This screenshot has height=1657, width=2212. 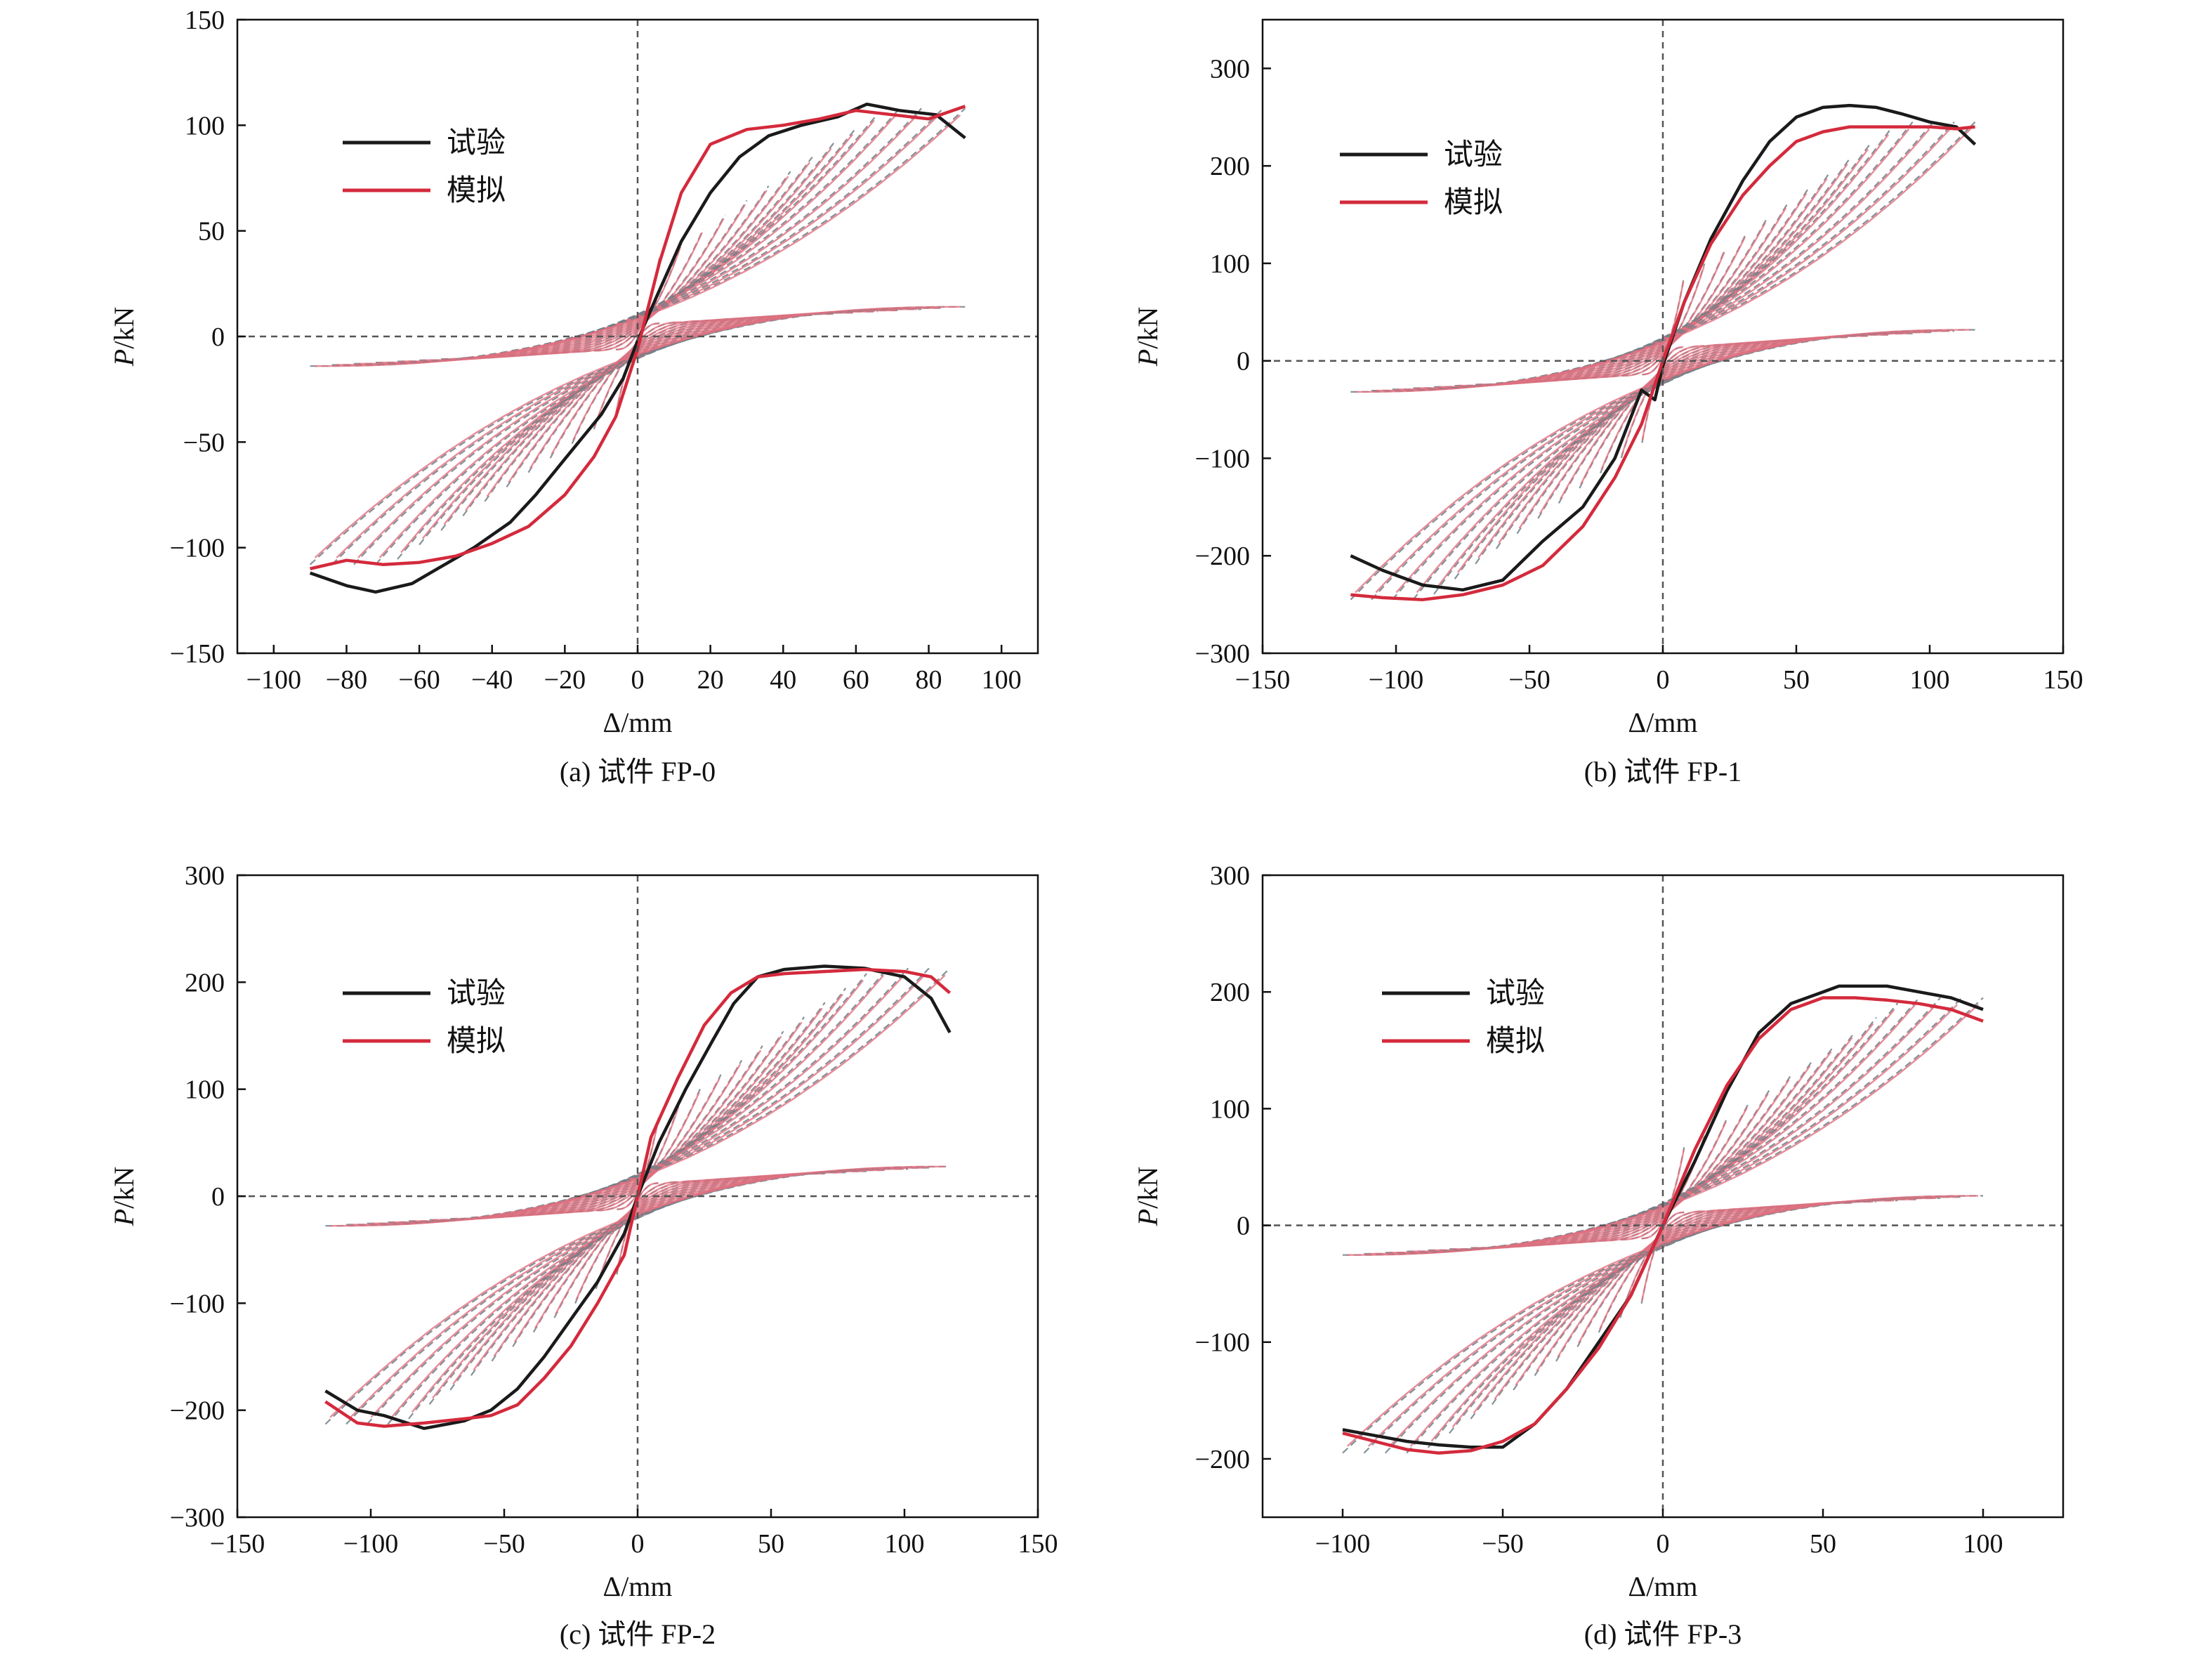 I want to click on y-tick-label: −50, so click(x=204, y=443).